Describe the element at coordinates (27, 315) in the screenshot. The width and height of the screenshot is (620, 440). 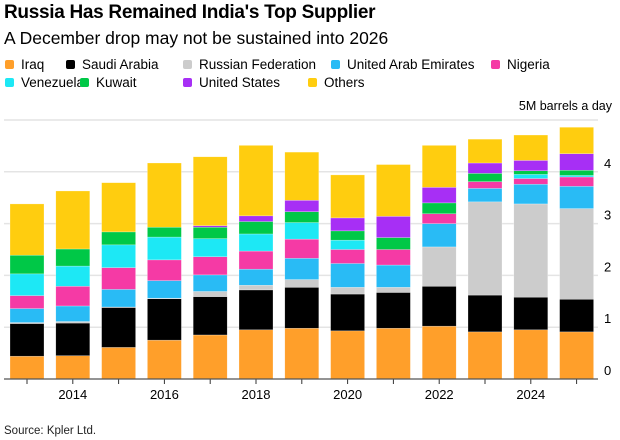
I see `bar-segment-united-arab-emirates-2013` at that location.